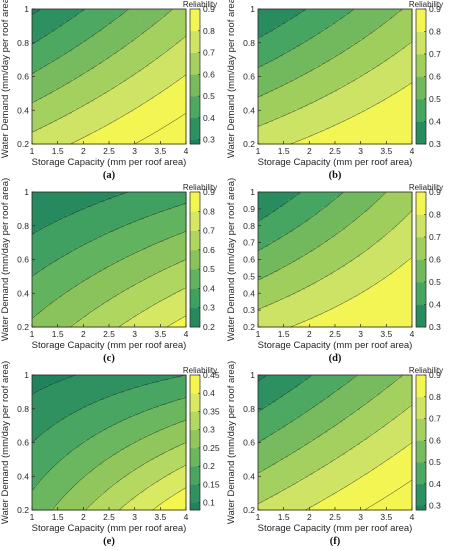 This screenshot has width=452, height=550. Describe the element at coordinates (160, 151) in the screenshot. I see `x-tick-label: 3.5` at that location.